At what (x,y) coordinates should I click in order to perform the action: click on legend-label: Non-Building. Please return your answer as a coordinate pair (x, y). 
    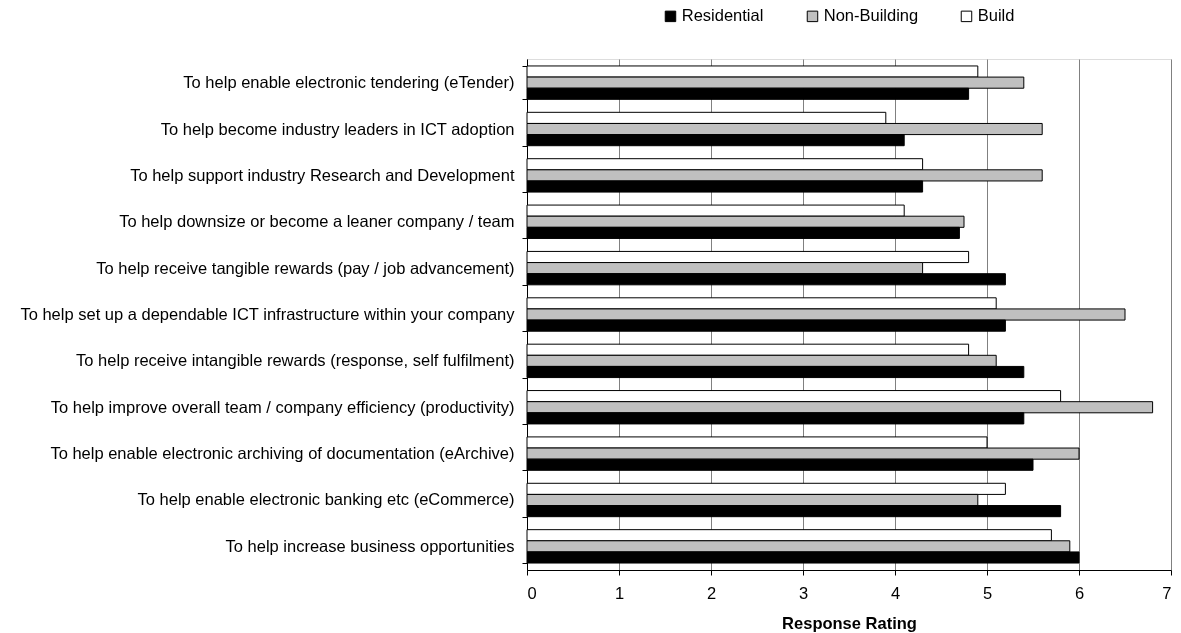
    Looking at the image, I should click on (871, 15).